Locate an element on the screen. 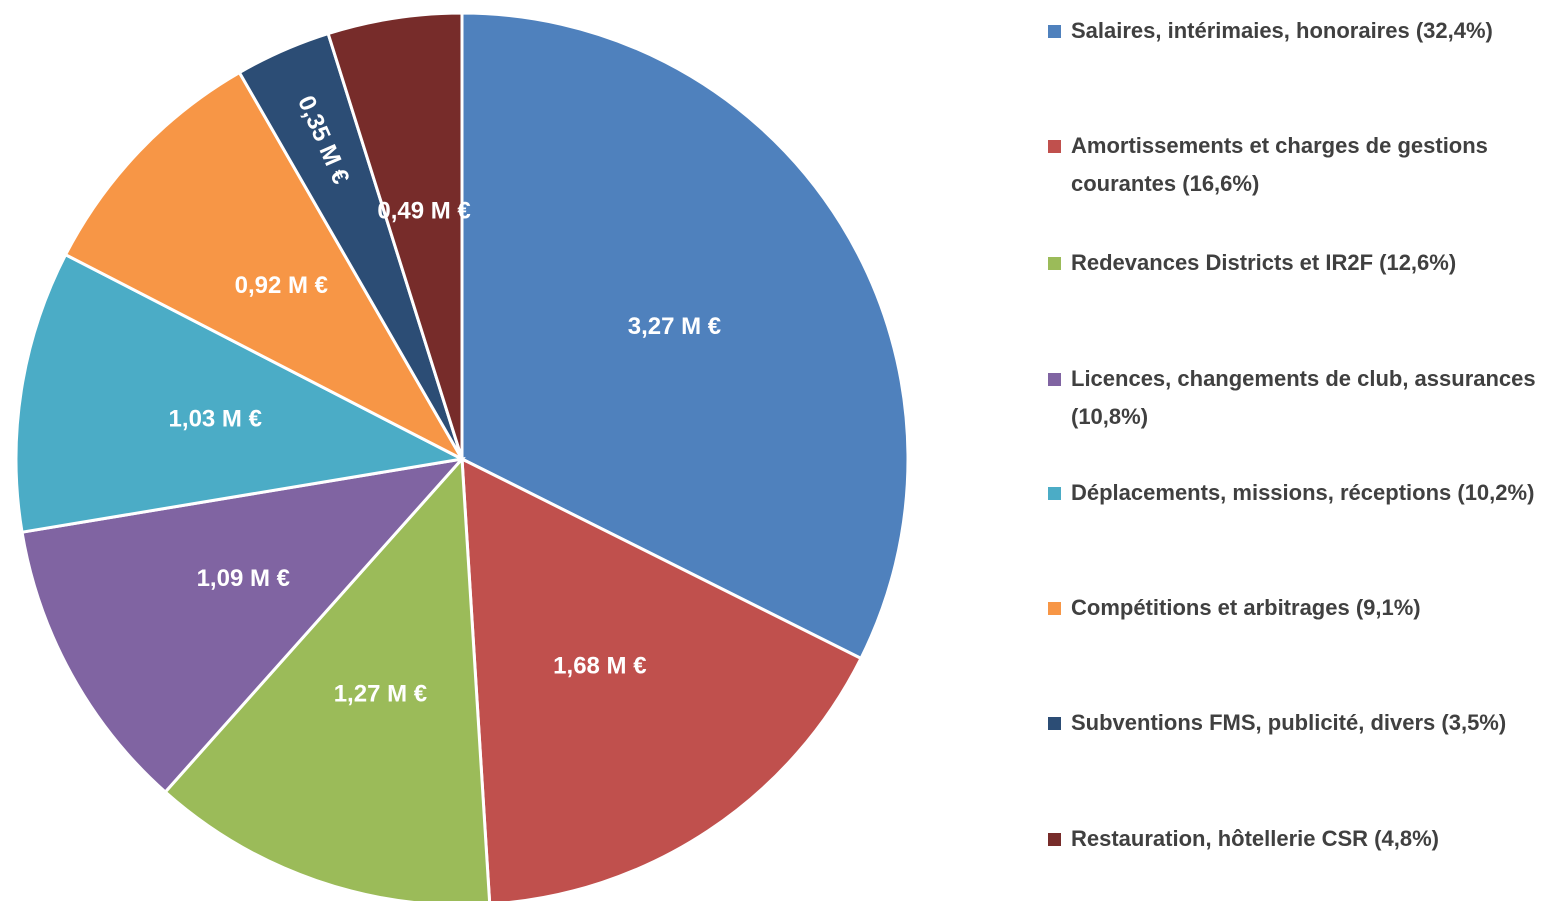 The height and width of the screenshot is (901, 1558). data-label: 1,68 M € is located at coordinates (599, 666).